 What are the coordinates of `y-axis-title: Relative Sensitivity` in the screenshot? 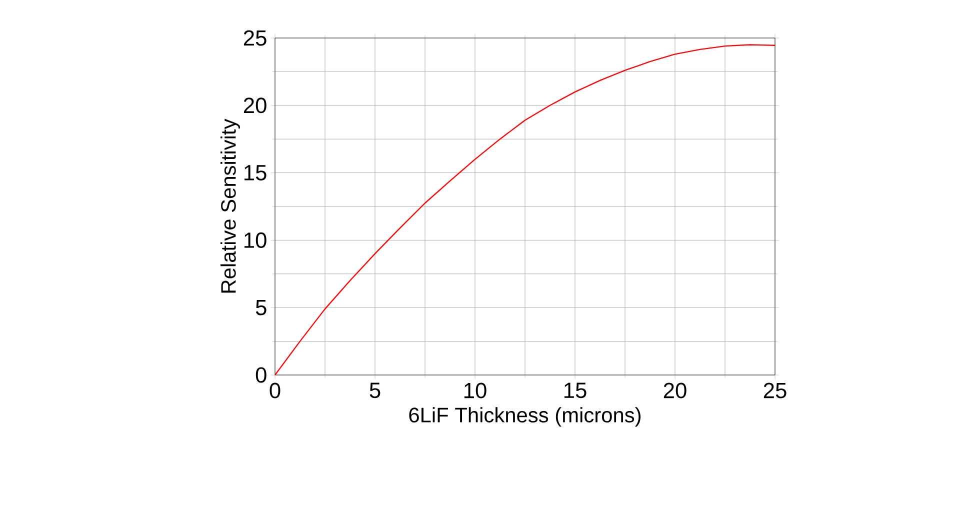 It's located at (230, 205).